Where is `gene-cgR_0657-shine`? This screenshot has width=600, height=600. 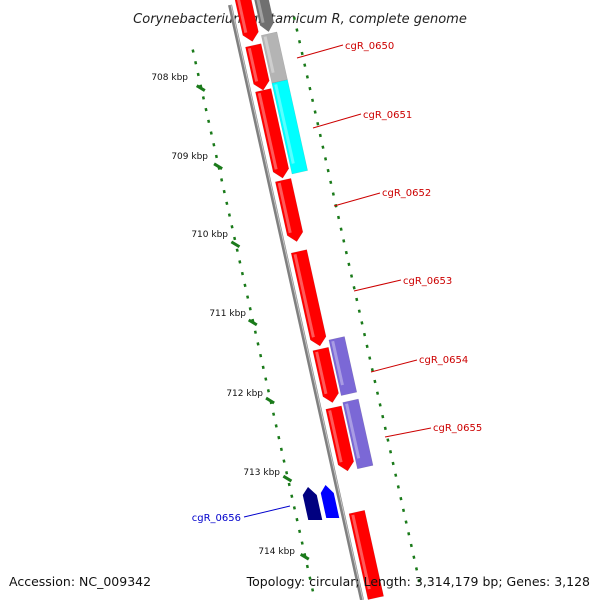
gene-cgR_0657-shine is located at coordinates (361, 552).